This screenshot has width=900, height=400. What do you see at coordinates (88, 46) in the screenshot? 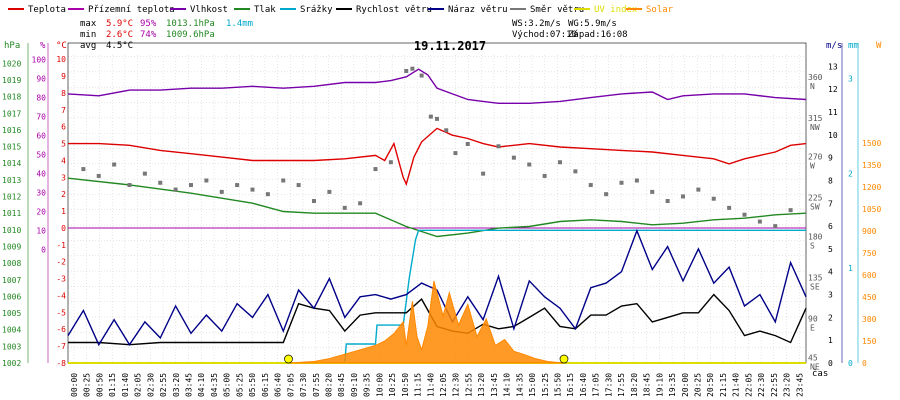
I see `stat-avg-label: avg` at bounding box center [88, 46].